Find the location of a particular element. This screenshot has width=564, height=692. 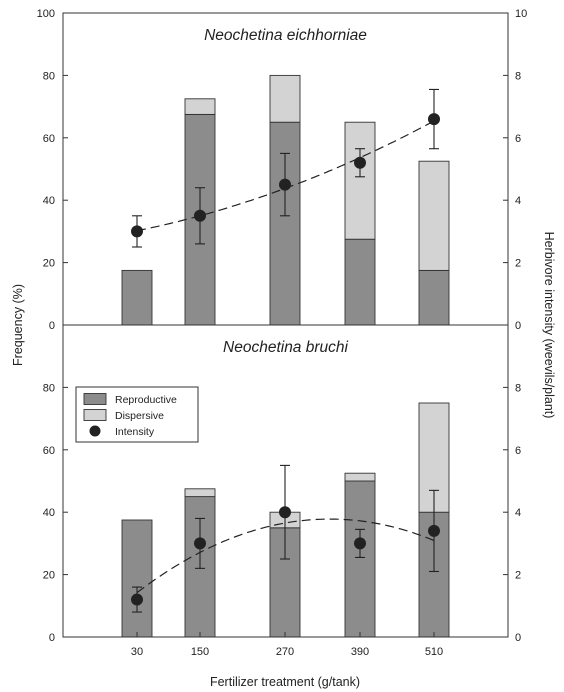

x-tick-label: 150 is located at coordinates (200, 652).